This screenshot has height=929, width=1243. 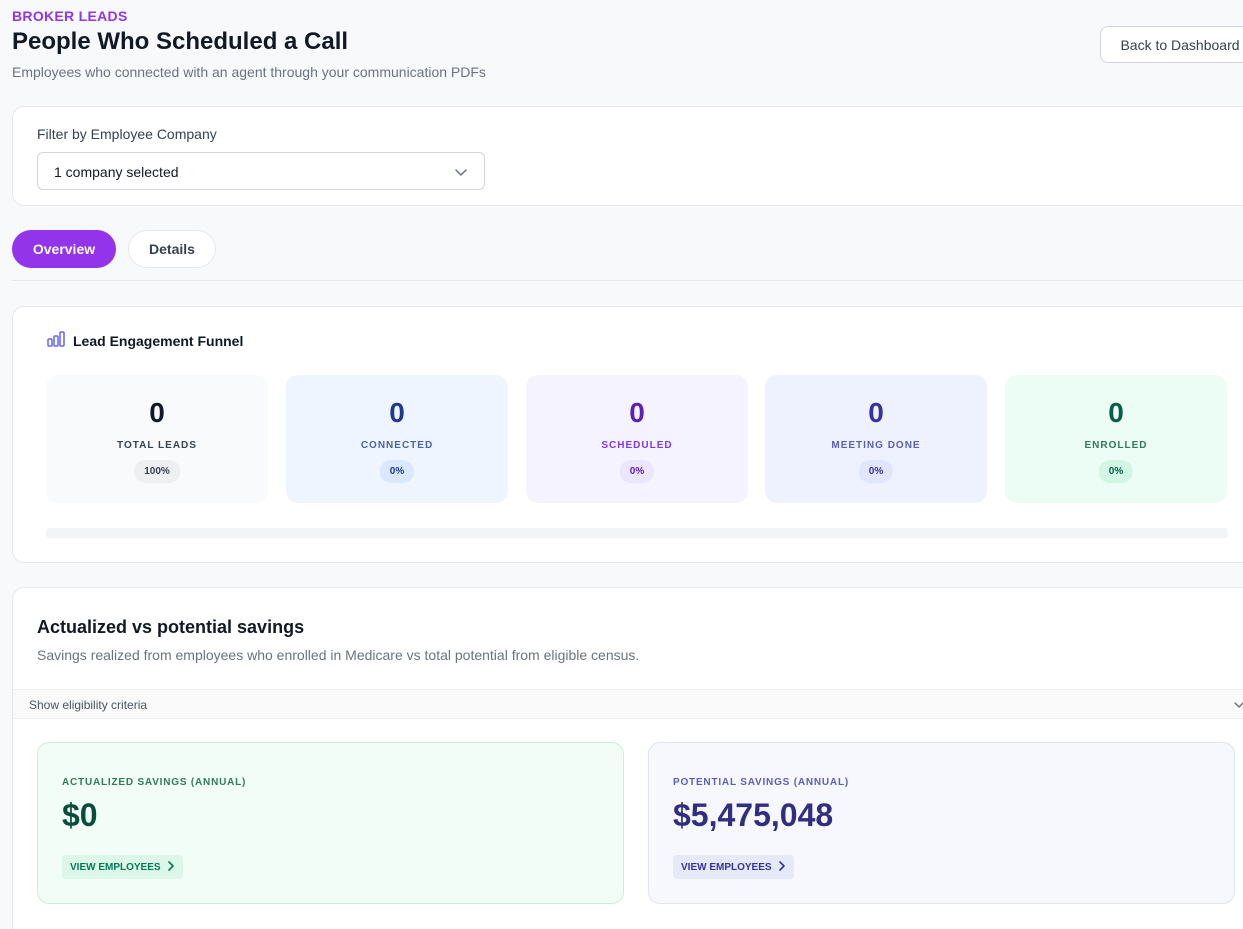 What do you see at coordinates (64, 249) in the screenshot?
I see `tab-overview: Overview` at bounding box center [64, 249].